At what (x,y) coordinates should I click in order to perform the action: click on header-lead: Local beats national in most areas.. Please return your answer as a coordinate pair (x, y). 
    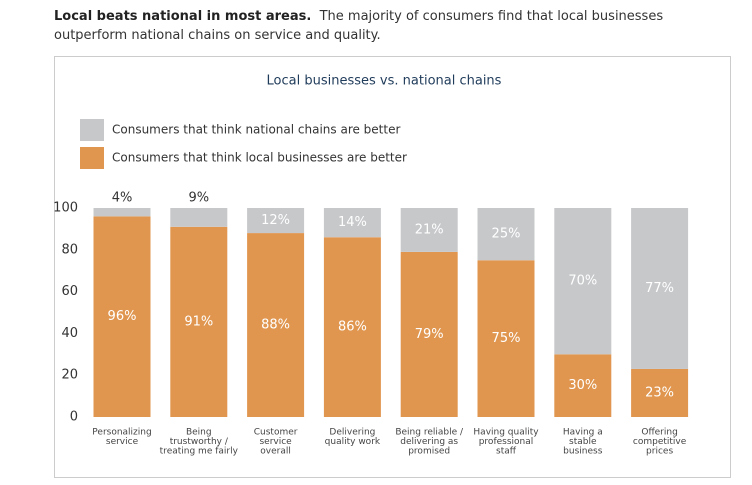
    Looking at the image, I should click on (183, 16).